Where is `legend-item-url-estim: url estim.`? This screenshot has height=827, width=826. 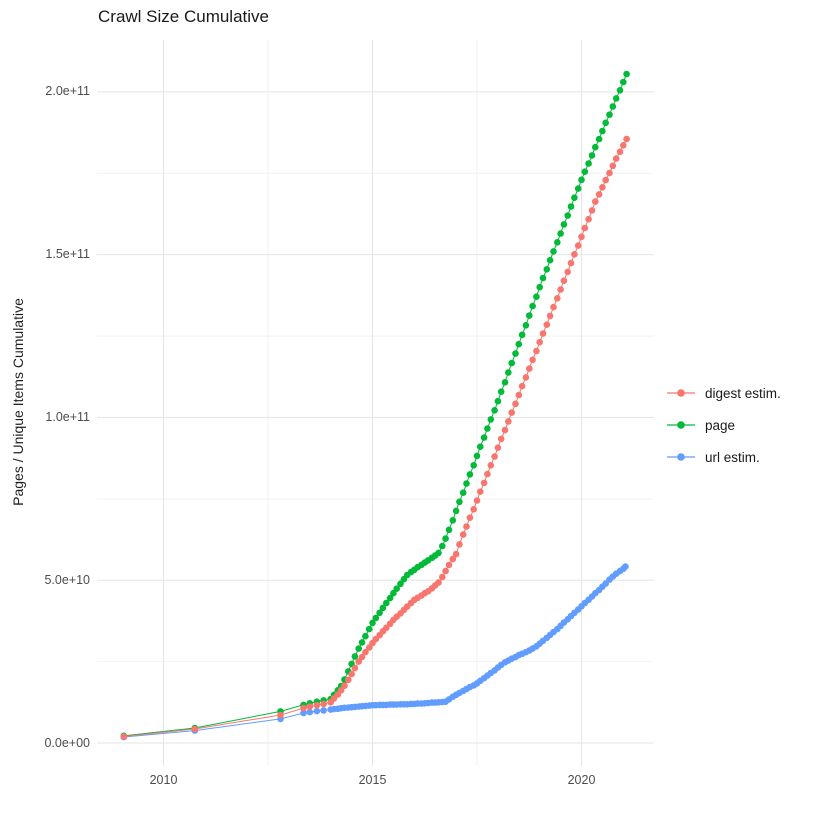 legend-item-url-estim: url estim. is located at coordinates (723, 457).